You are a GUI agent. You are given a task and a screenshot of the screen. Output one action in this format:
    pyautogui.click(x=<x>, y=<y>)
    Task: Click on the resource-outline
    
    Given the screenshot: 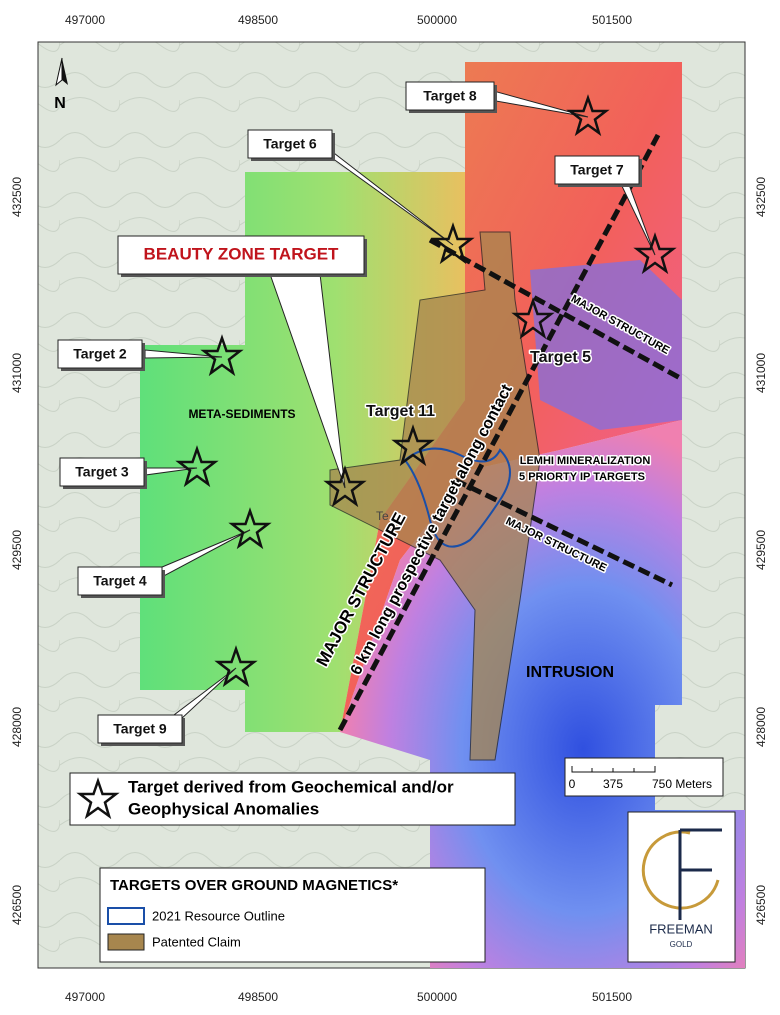 What is the action you would take?
    pyautogui.click(x=457, y=497)
    